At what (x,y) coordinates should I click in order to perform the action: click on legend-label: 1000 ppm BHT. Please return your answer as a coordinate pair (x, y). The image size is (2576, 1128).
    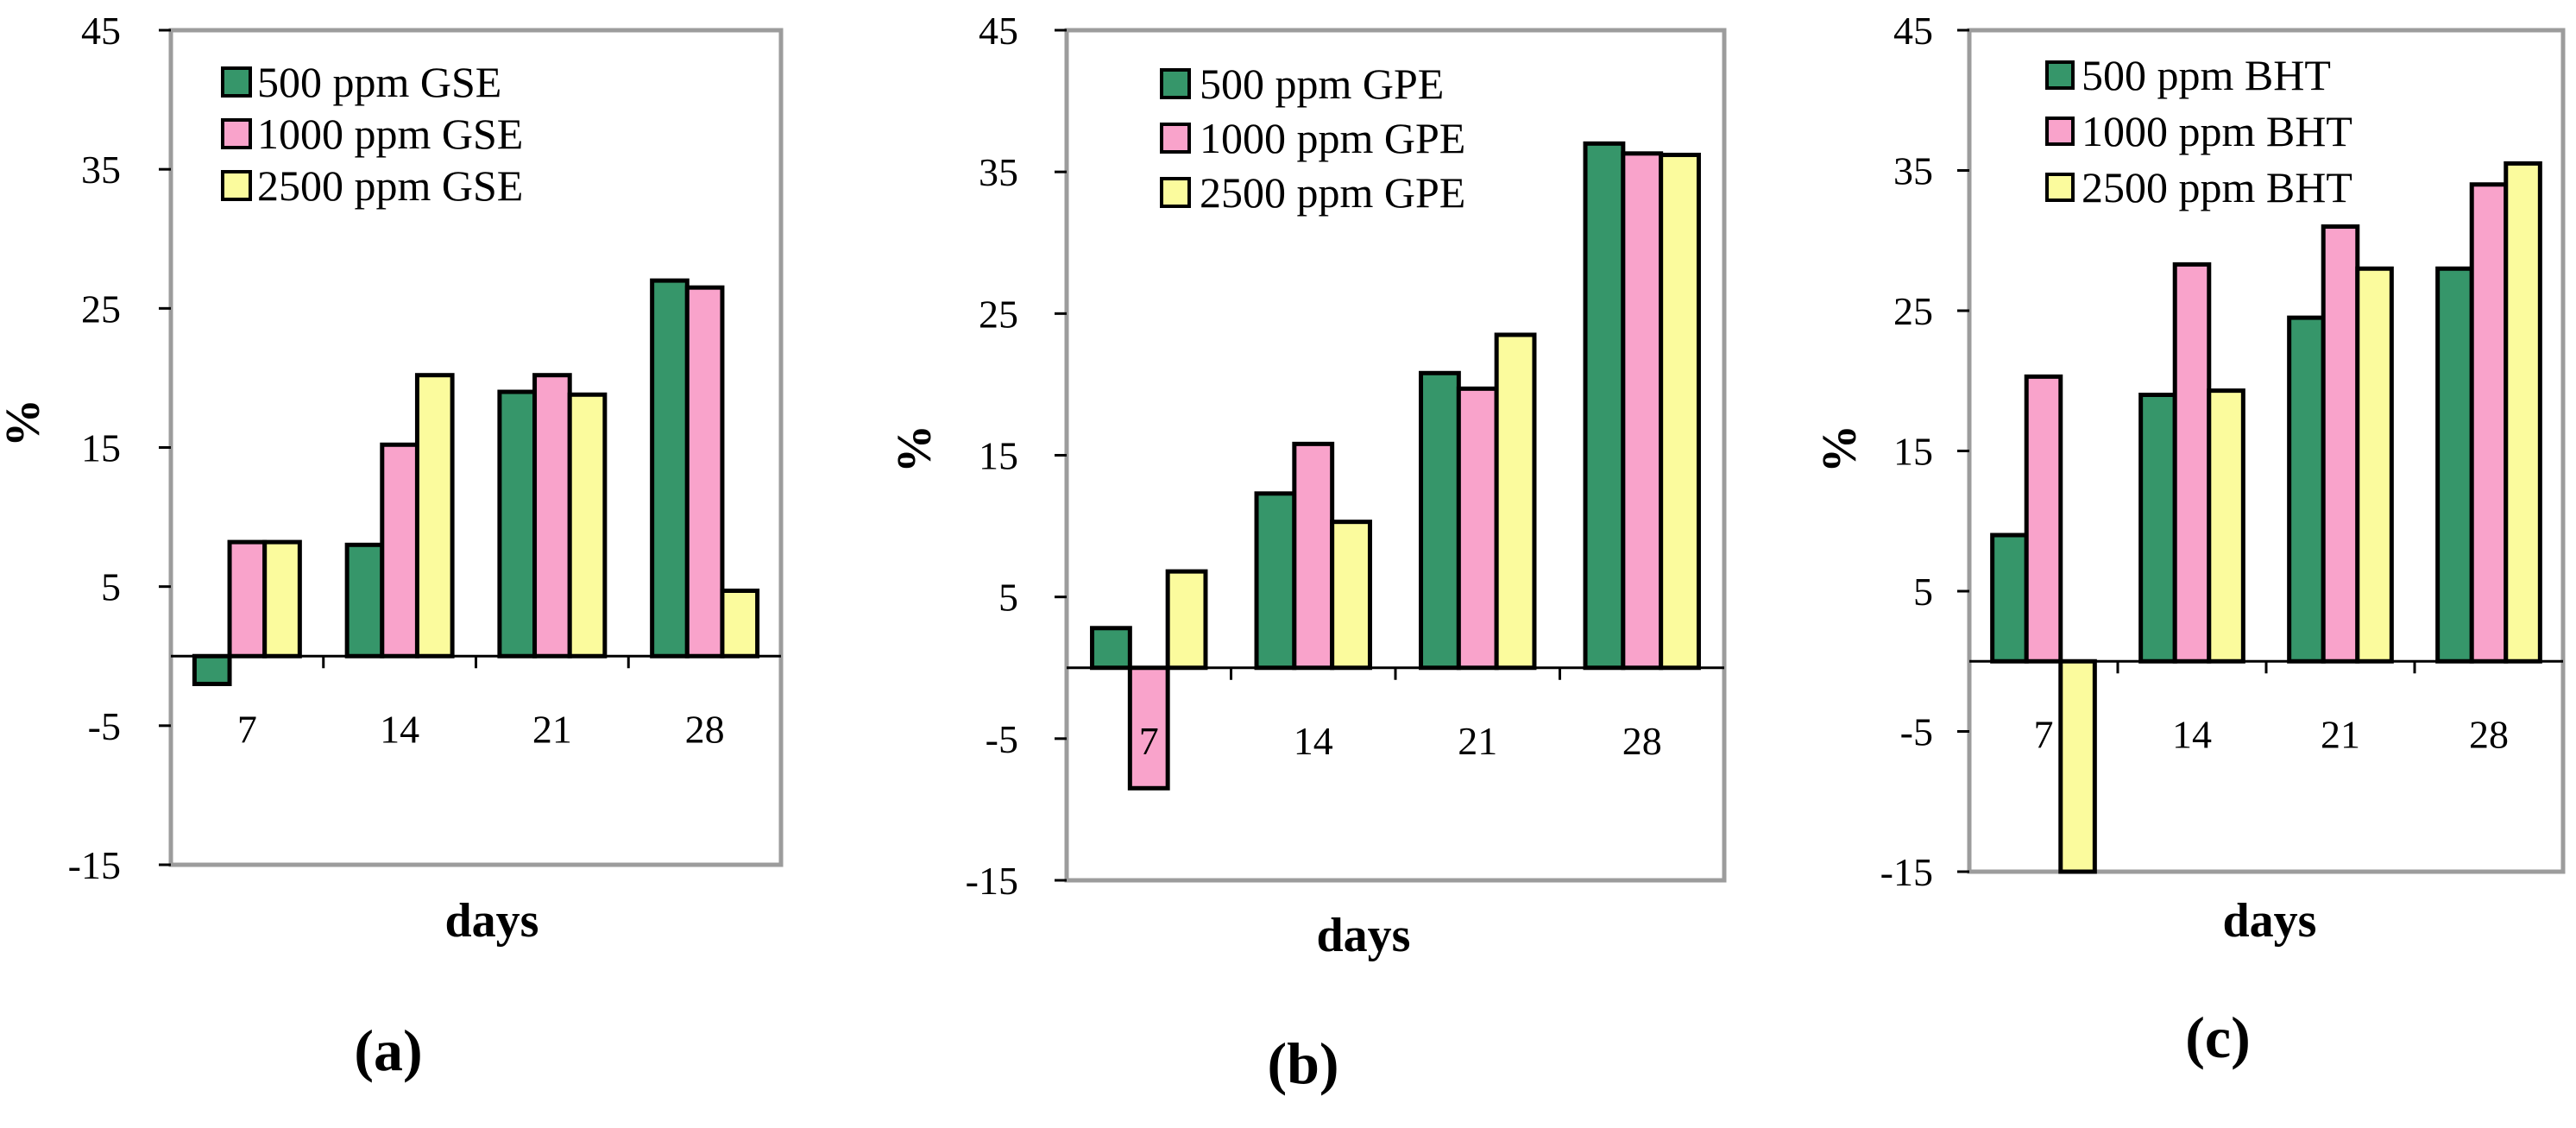
    Looking at the image, I should click on (2217, 131).